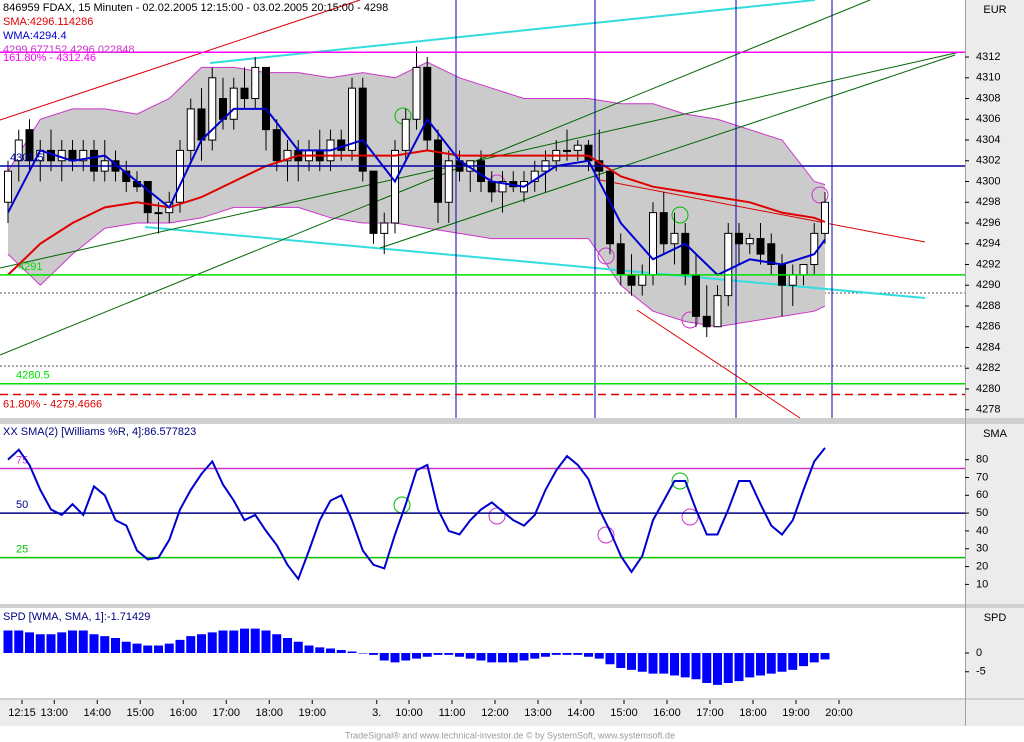  What do you see at coordinates (982, 584) in the screenshot?
I see `y-tick-label: 10` at bounding box center [982, 584].